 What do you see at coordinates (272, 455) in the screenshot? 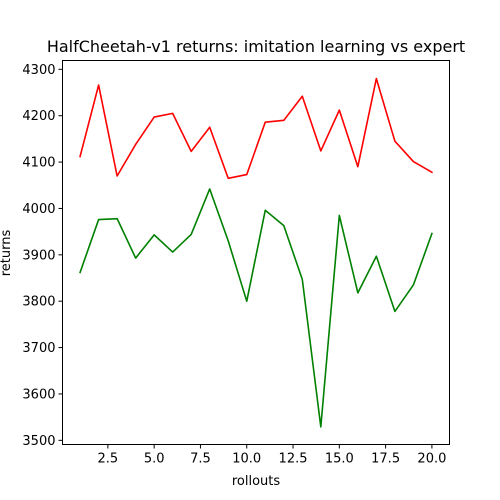
I see `x-axis: 2.5 5.0 7.5 10.0 12.5 15.0 17.5 20.0` at bounding box center [272, 455].